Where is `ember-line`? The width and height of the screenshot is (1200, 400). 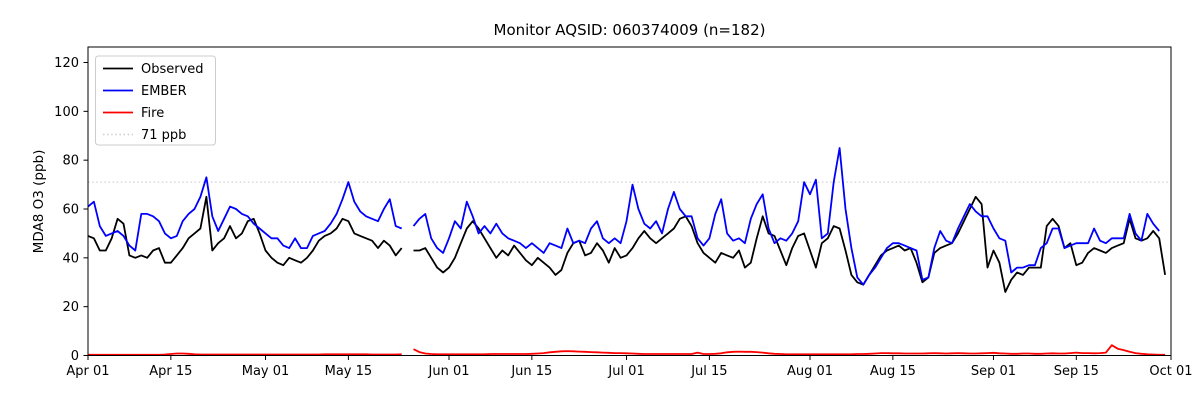 ember-line is located at coordinates (245, 214).